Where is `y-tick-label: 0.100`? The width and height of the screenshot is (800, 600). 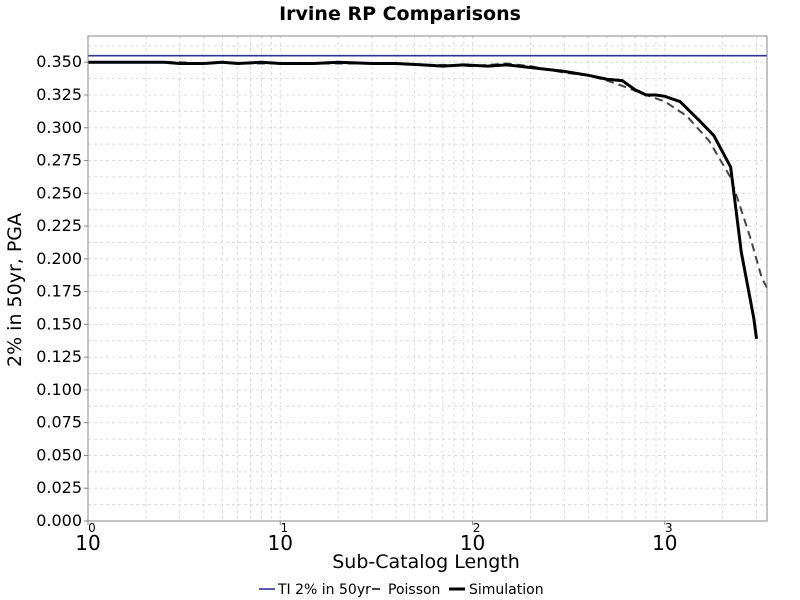 y-tick-label: 0.100 is located at coordinates (59, 389).